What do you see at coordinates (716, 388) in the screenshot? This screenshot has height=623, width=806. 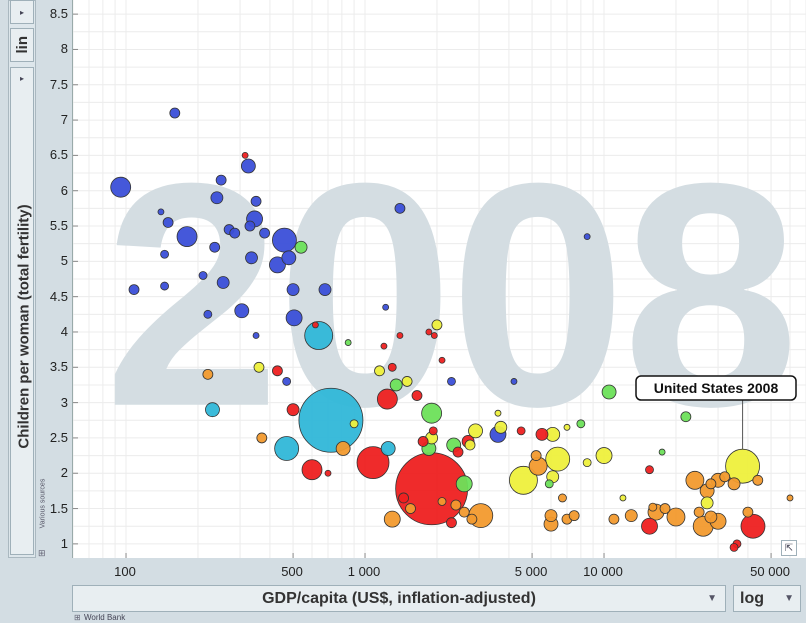 I see `annotation-box` at bounding box center [716, 388].